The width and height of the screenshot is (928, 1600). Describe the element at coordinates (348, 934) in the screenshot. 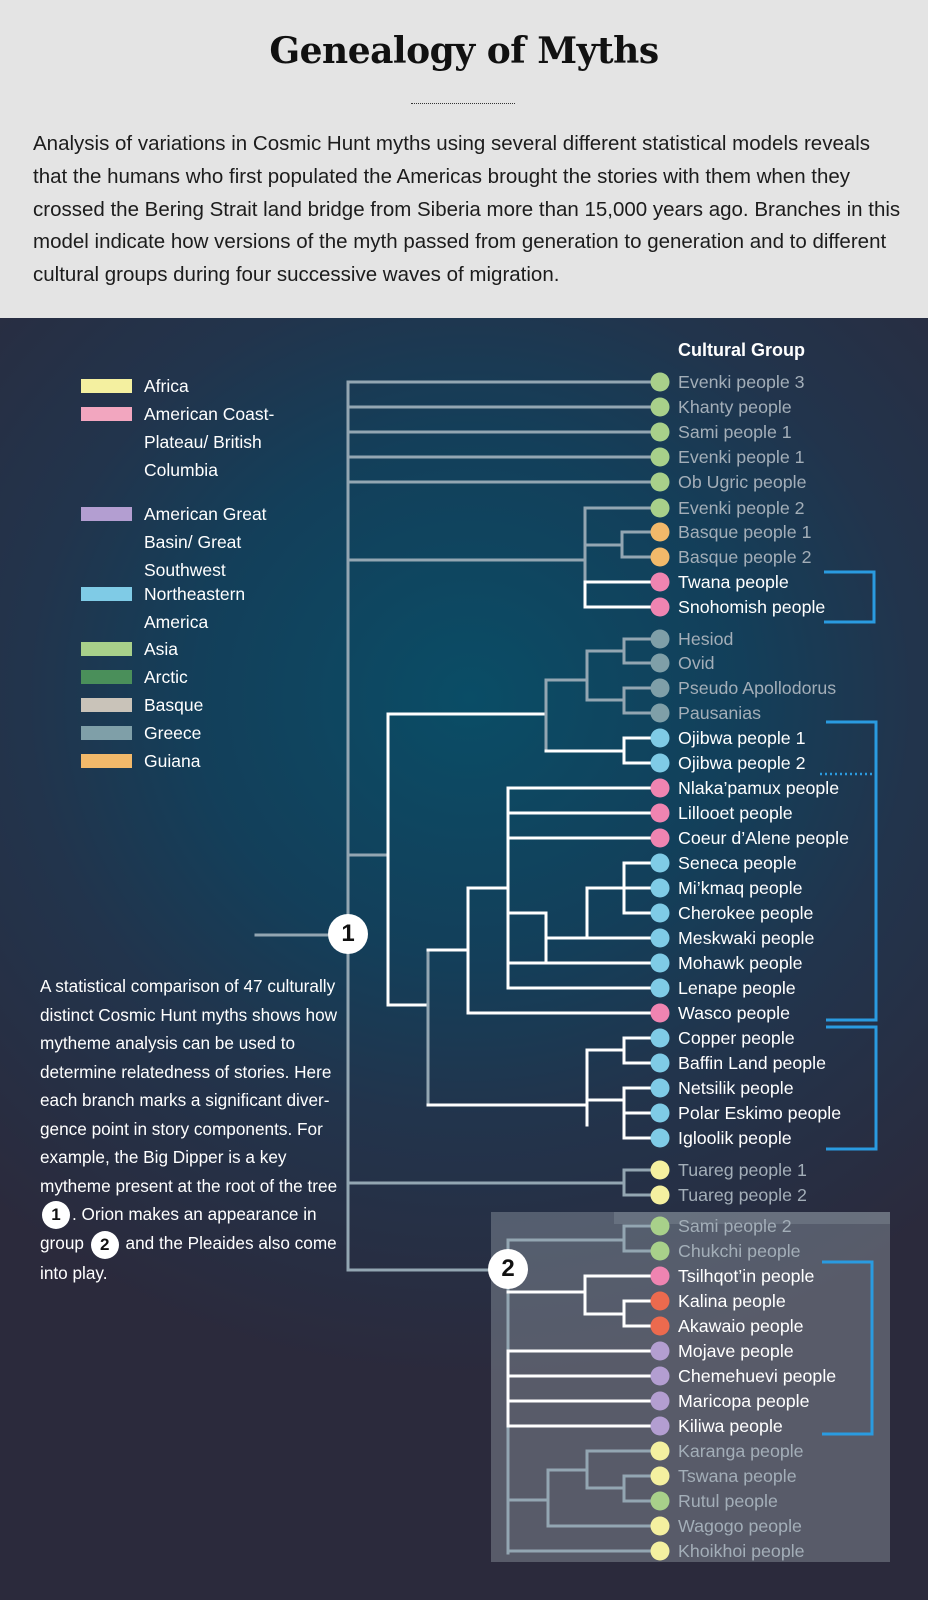

I see `node-badge-1: 1` at that location.